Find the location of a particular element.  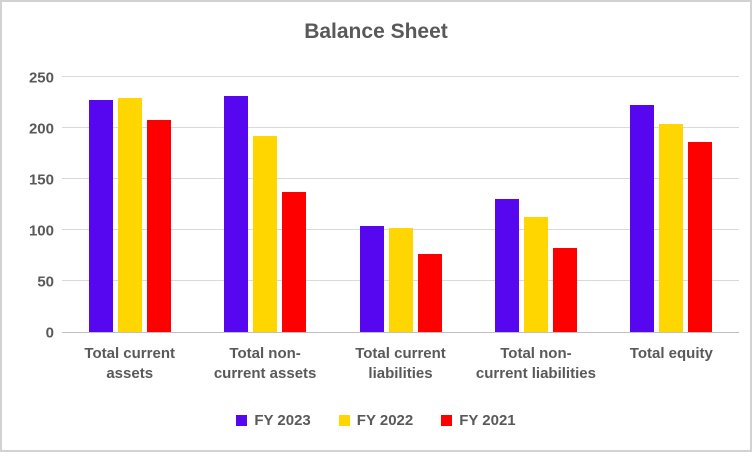

legend-label: FY 2021 is located at coordinates (487, 420).